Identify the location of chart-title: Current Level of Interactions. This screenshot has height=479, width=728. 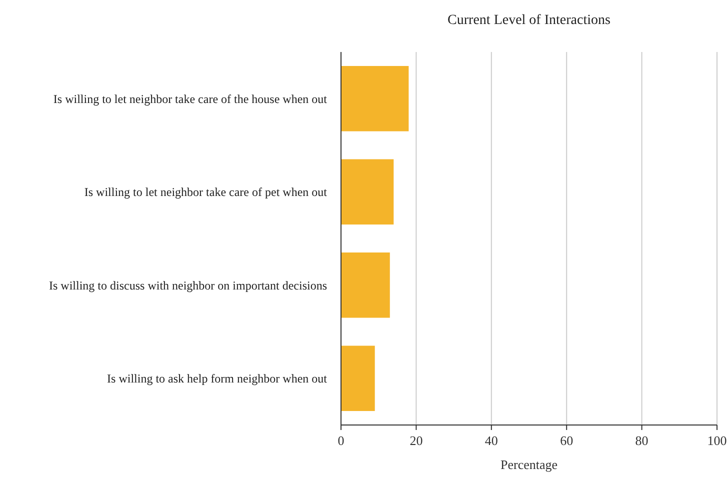
(529, 20).